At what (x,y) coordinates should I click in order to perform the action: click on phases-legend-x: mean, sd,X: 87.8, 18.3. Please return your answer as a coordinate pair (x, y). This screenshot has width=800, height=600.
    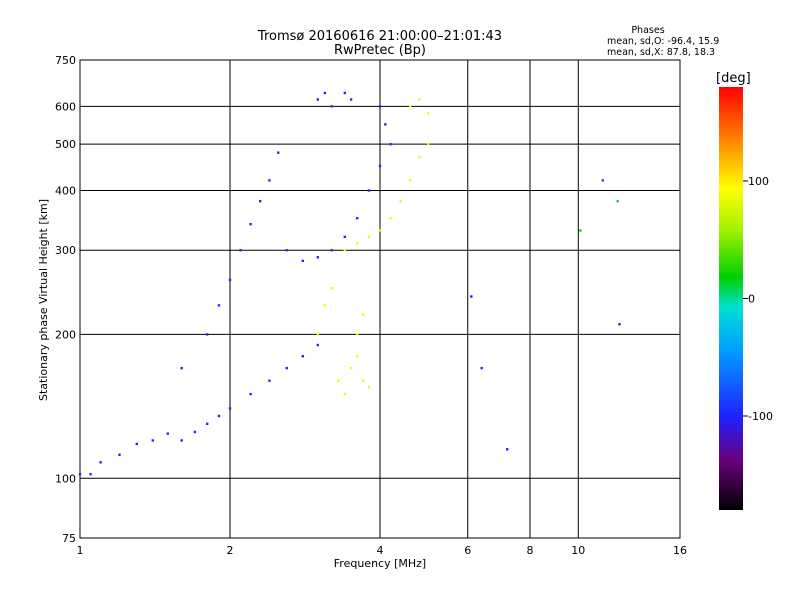
    Looking at the image, I should click on (661, 52).